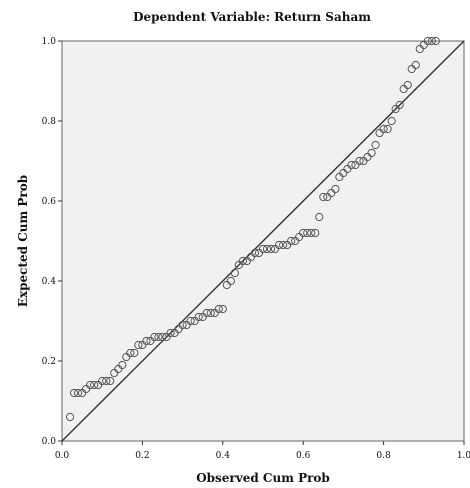 Image resolution: width=470 pixels, height=488 pixels. What do you see at coordinates (52, 242) in the screenshot?
I see `y-axis-ticks: 0.0 0.2 0.4 0.6 0.8 1.0` at bounding box center [52, 242].